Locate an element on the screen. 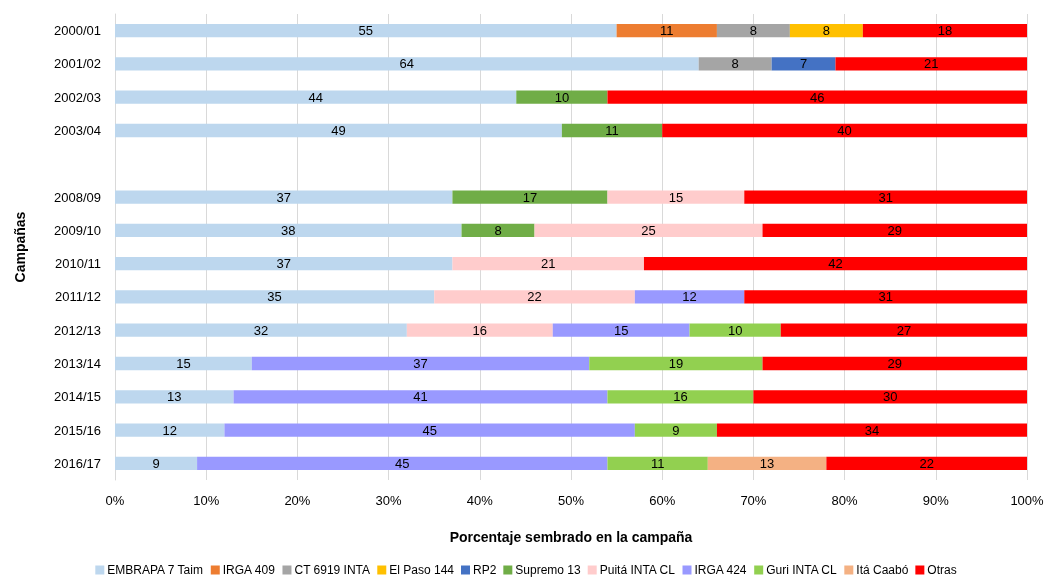  y-tick-label: 2013/14 is located at coordinates (77, 363).